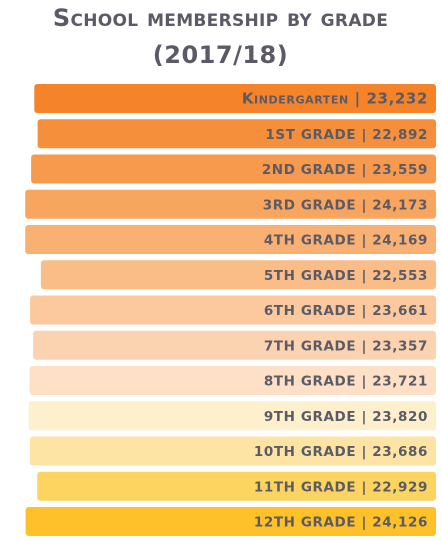 The height and width of the screenshot is (541, 441). What do you see at coordinates (233, 451) in the screenshot?
I see `bar-10th-grade` at bounding box center [233, 451].